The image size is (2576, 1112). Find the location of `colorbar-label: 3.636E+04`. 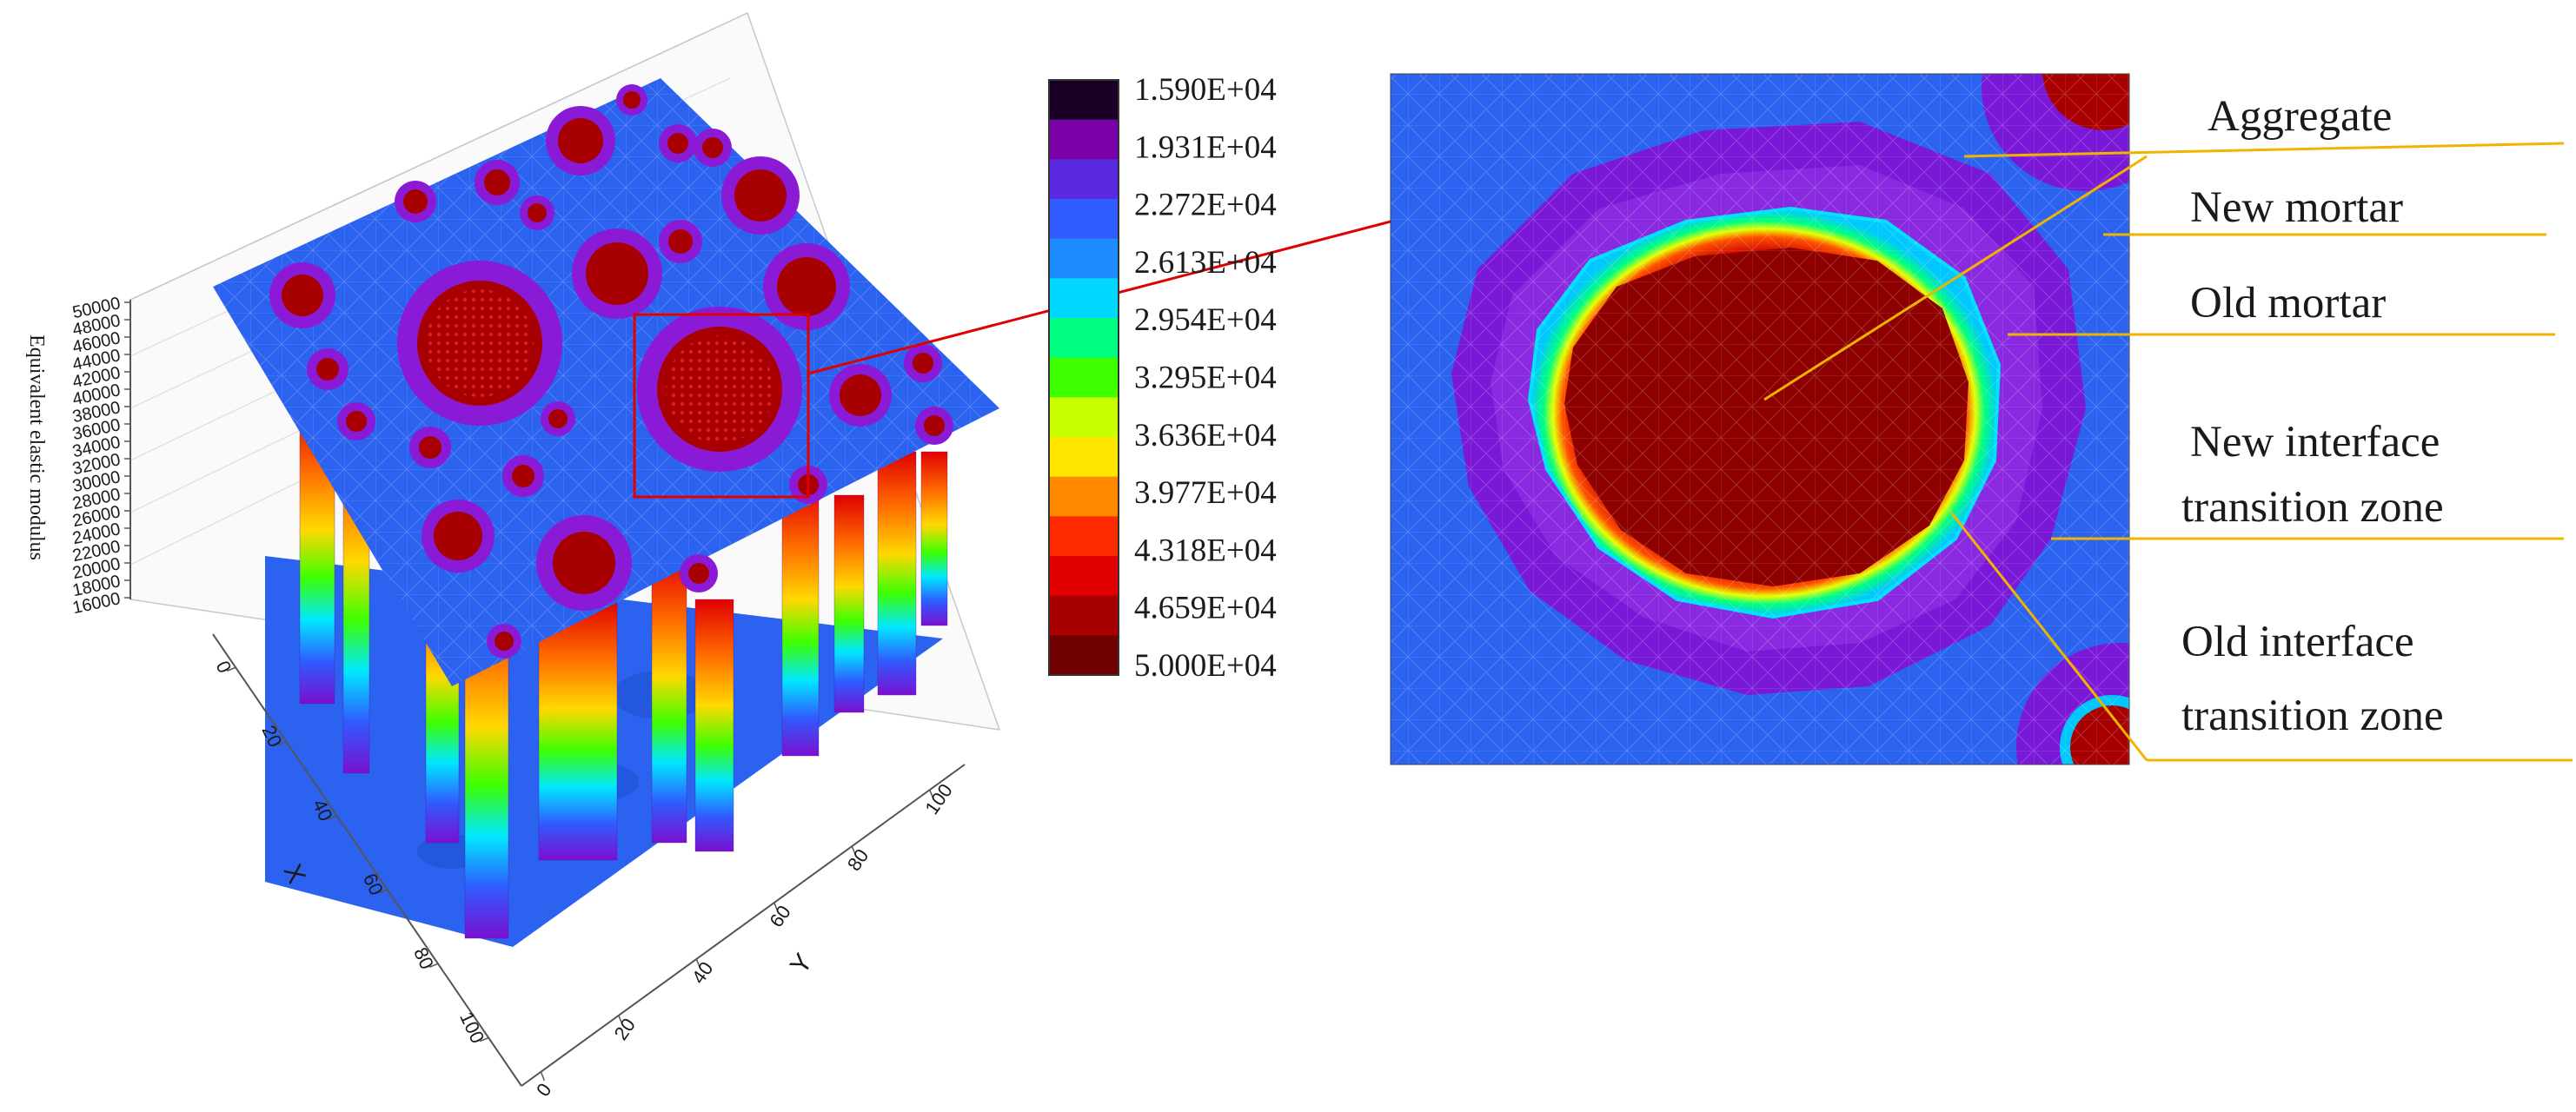

colorbar-label: 3.636E+04 is located at coordinates (1205, 435).